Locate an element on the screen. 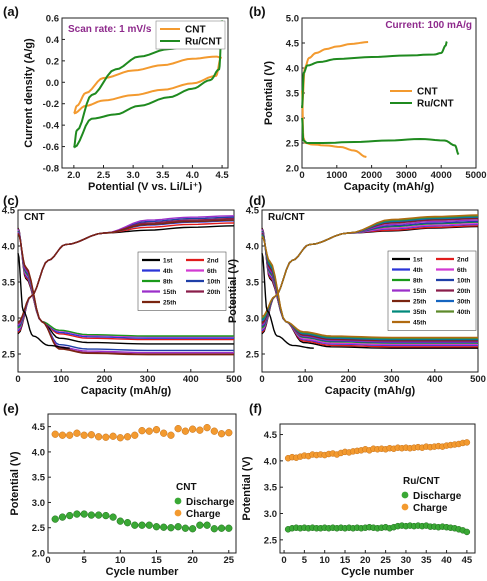 The height and width of the screenshot is (581, 487). legend-entry: 4th is located at coordinates (168, 271).